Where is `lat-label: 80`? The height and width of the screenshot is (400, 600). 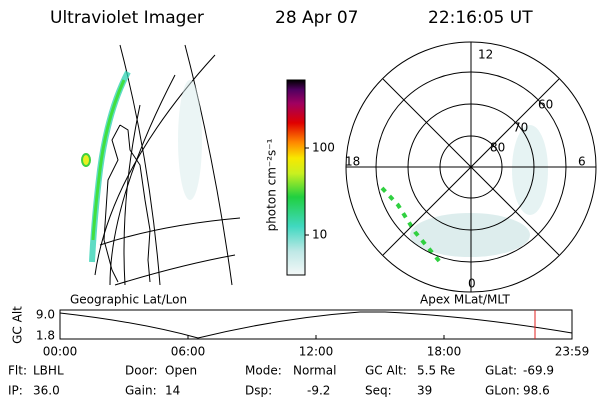 lat-label: 80 is located at coordinates (497, 148).